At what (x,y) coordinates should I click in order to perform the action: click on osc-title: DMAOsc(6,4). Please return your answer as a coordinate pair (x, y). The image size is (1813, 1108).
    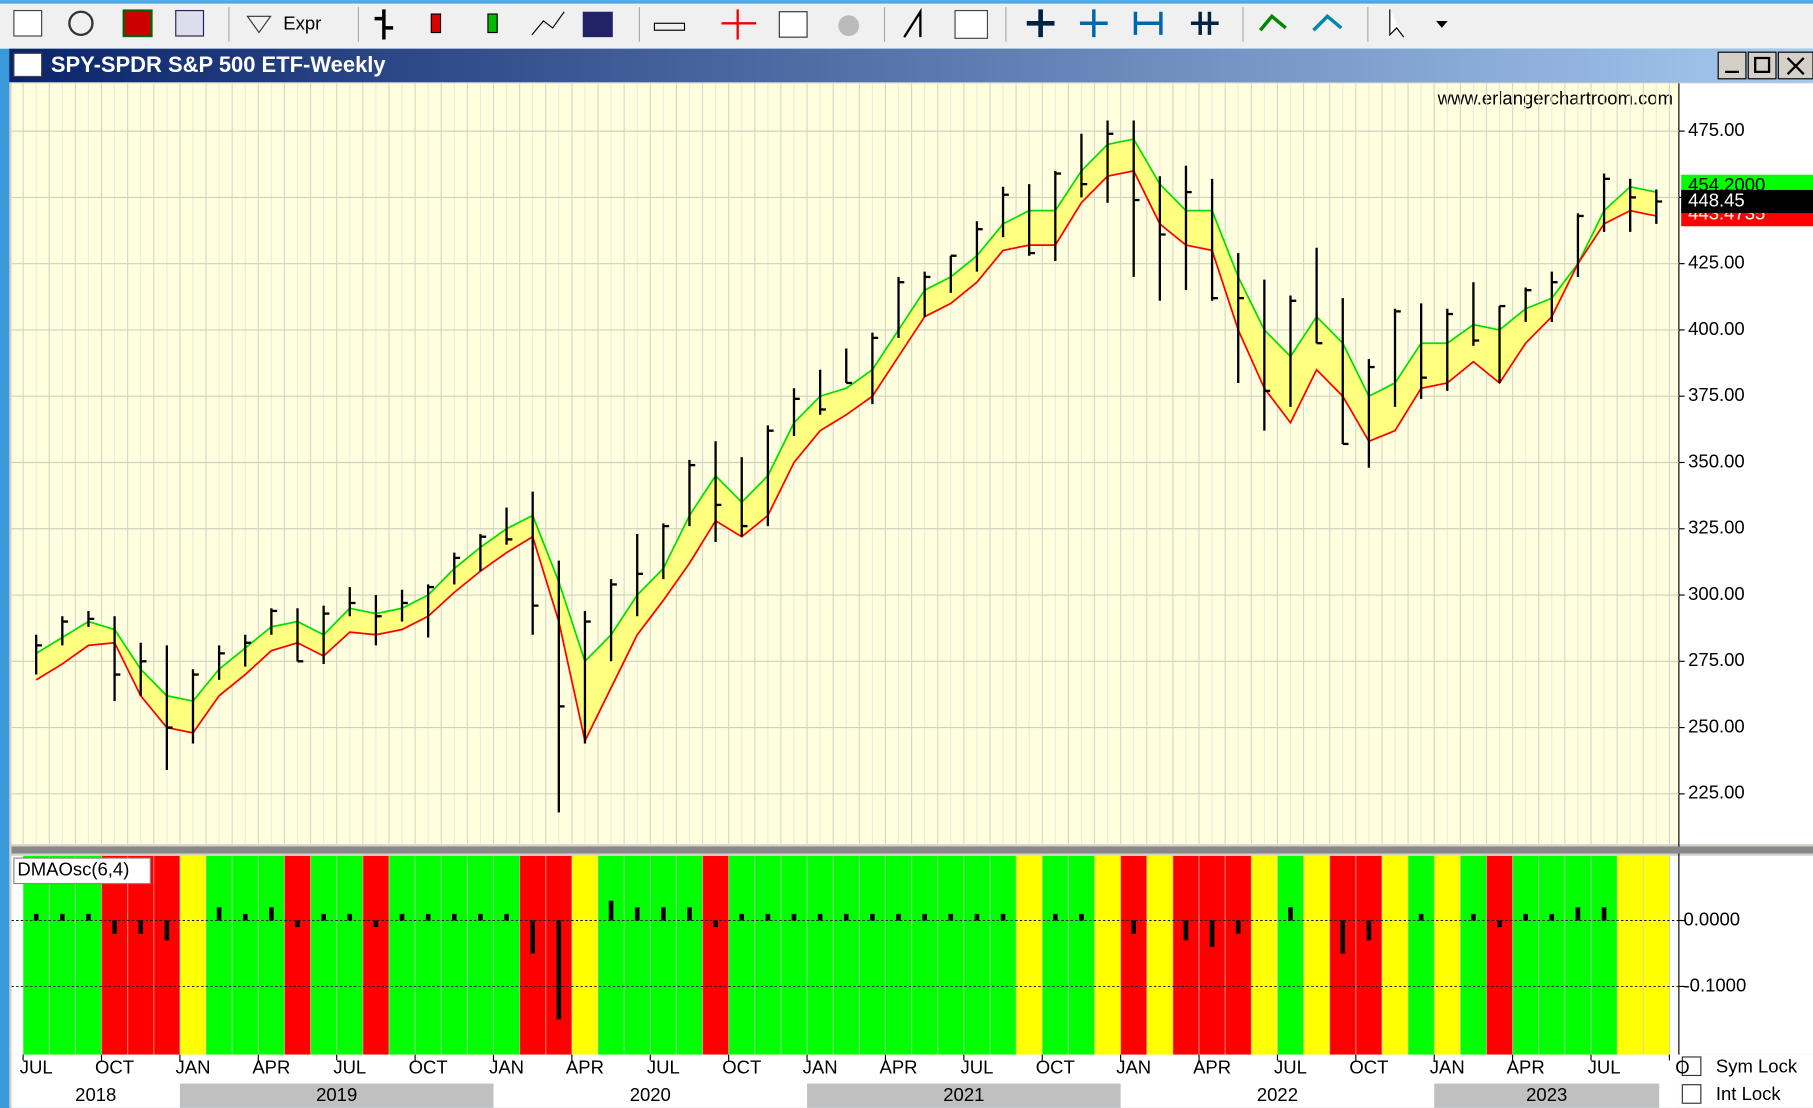
    Looking at the image, I should click on (73, 869).